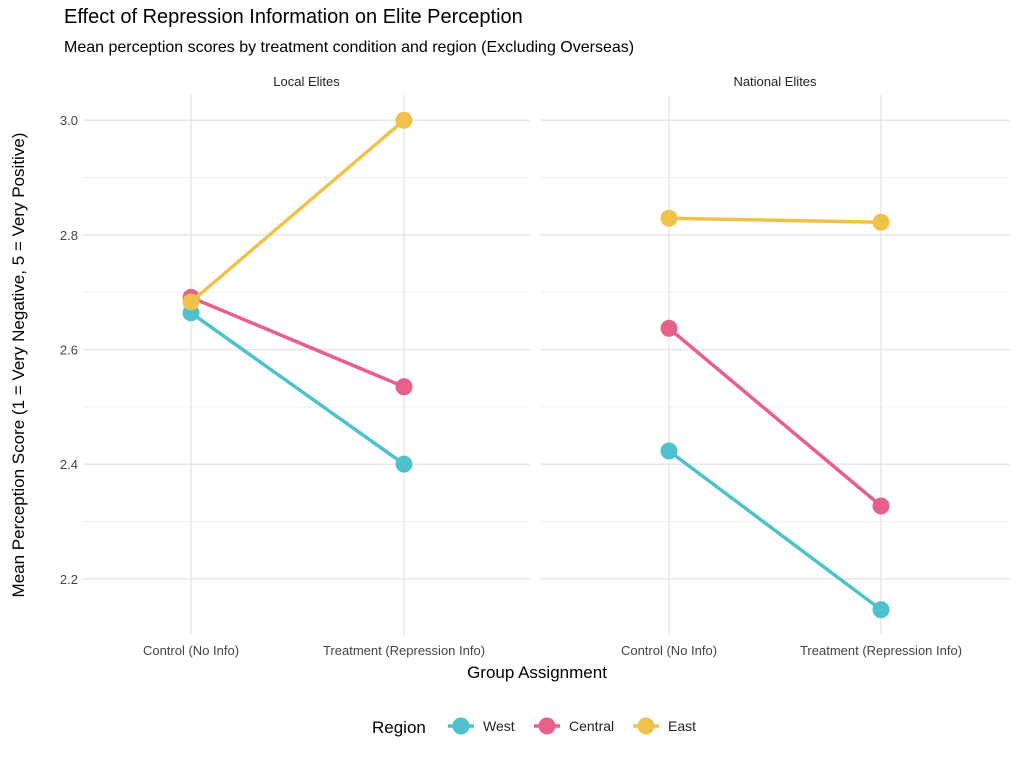  I want to click on panel-title: Local Elites, so click(306, 81).